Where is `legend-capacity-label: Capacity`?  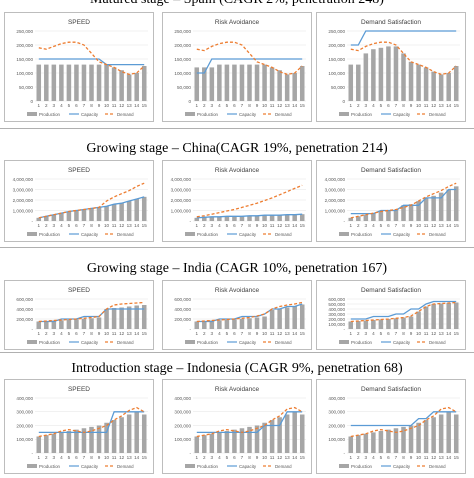 legend-capacity-label: Capacity is located at coordinates (402, 234).